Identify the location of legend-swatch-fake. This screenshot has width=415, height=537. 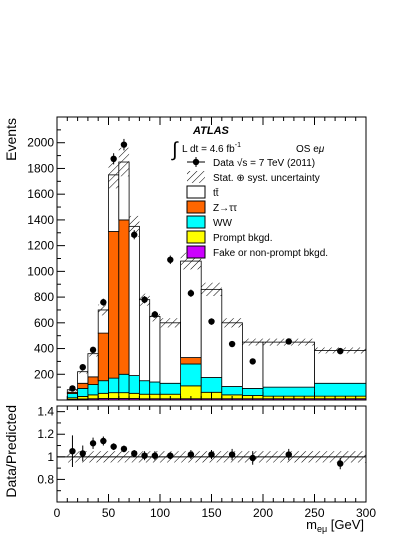
(196, 252).